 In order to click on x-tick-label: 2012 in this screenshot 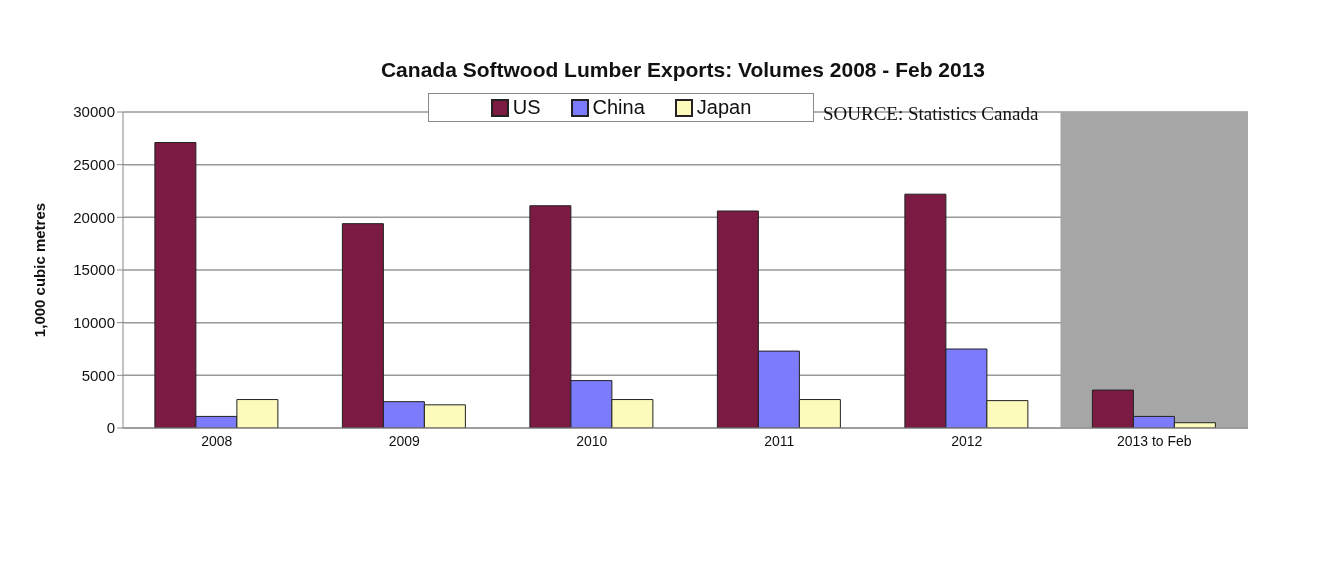, I will do `click(967, 440)`.